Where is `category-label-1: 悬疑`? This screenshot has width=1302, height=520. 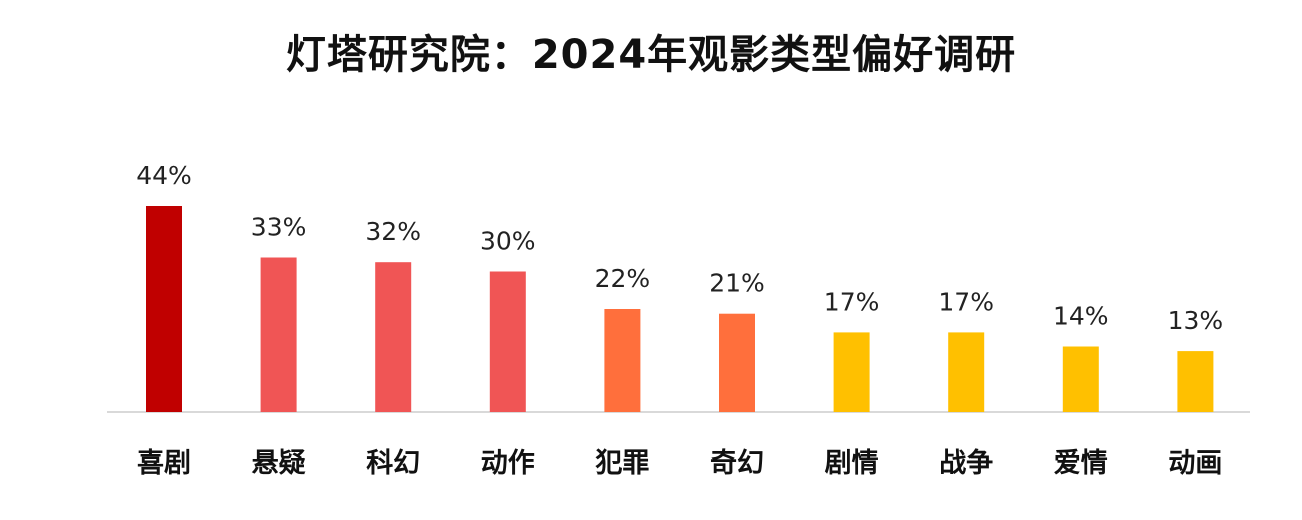 category-label-1: 悬疑 is located at coordinates (279, 463).